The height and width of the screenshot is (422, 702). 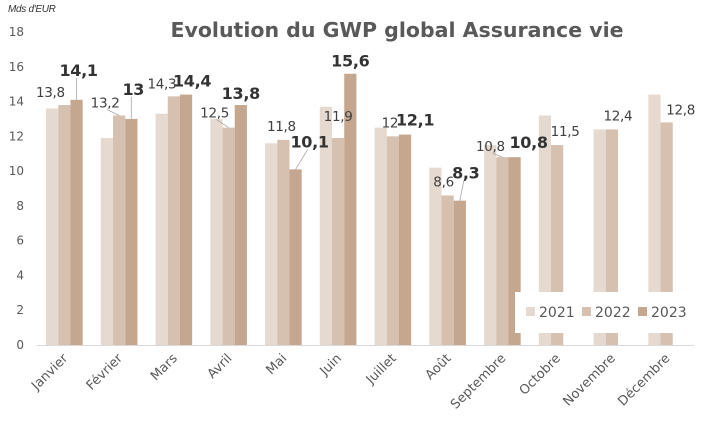 I want to click on data-label-2022: 11,8, so click(x=281, y=127).